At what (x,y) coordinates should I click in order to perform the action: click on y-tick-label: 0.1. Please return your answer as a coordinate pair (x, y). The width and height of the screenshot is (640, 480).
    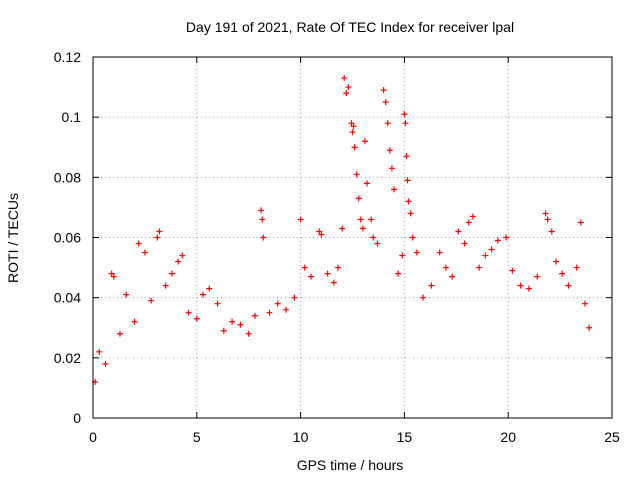
    Looking at the image, I should click on (72, 117).